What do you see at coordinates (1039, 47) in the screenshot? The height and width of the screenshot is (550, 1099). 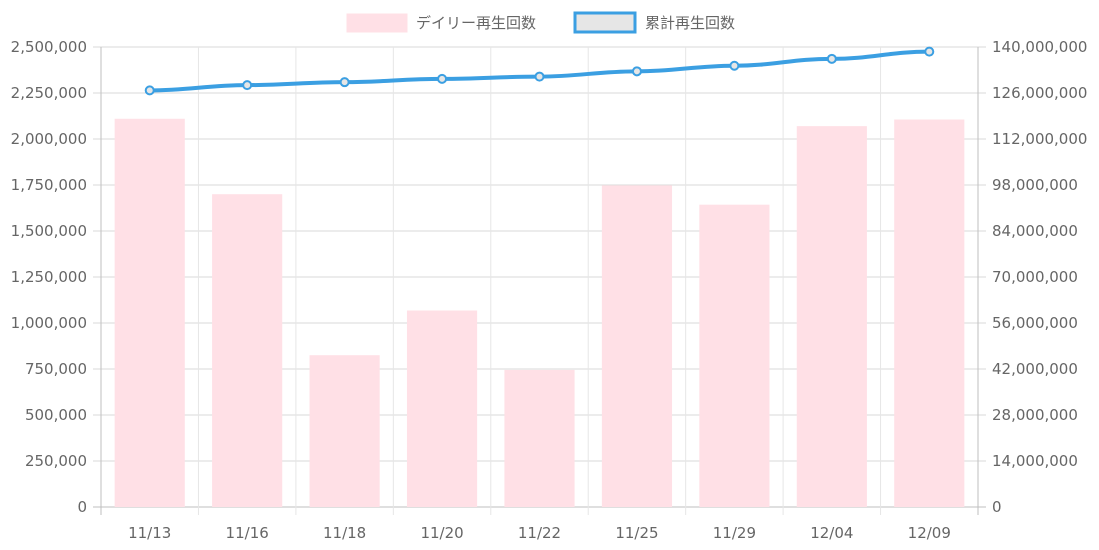 I see `y-right-tick-label: 140,000,000` at bounding box center [1039, 47].